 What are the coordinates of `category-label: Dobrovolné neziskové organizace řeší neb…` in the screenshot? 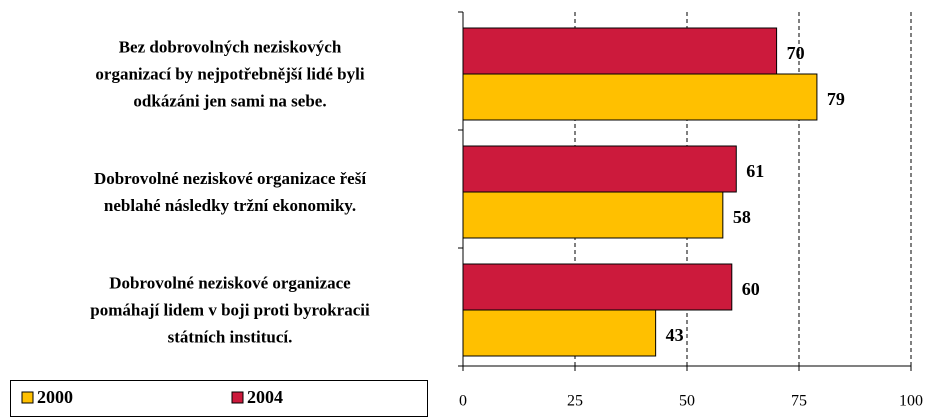 It's located at (230, 192).